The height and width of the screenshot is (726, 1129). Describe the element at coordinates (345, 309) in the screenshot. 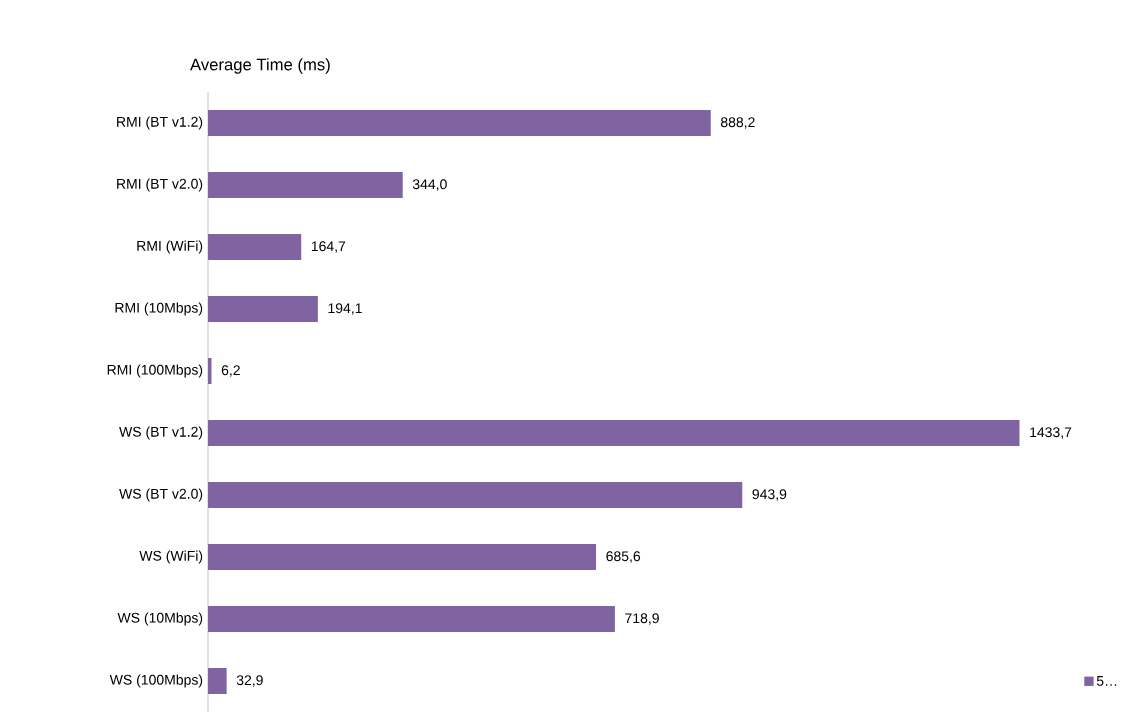

I see `data-label: 194,1` at that location.